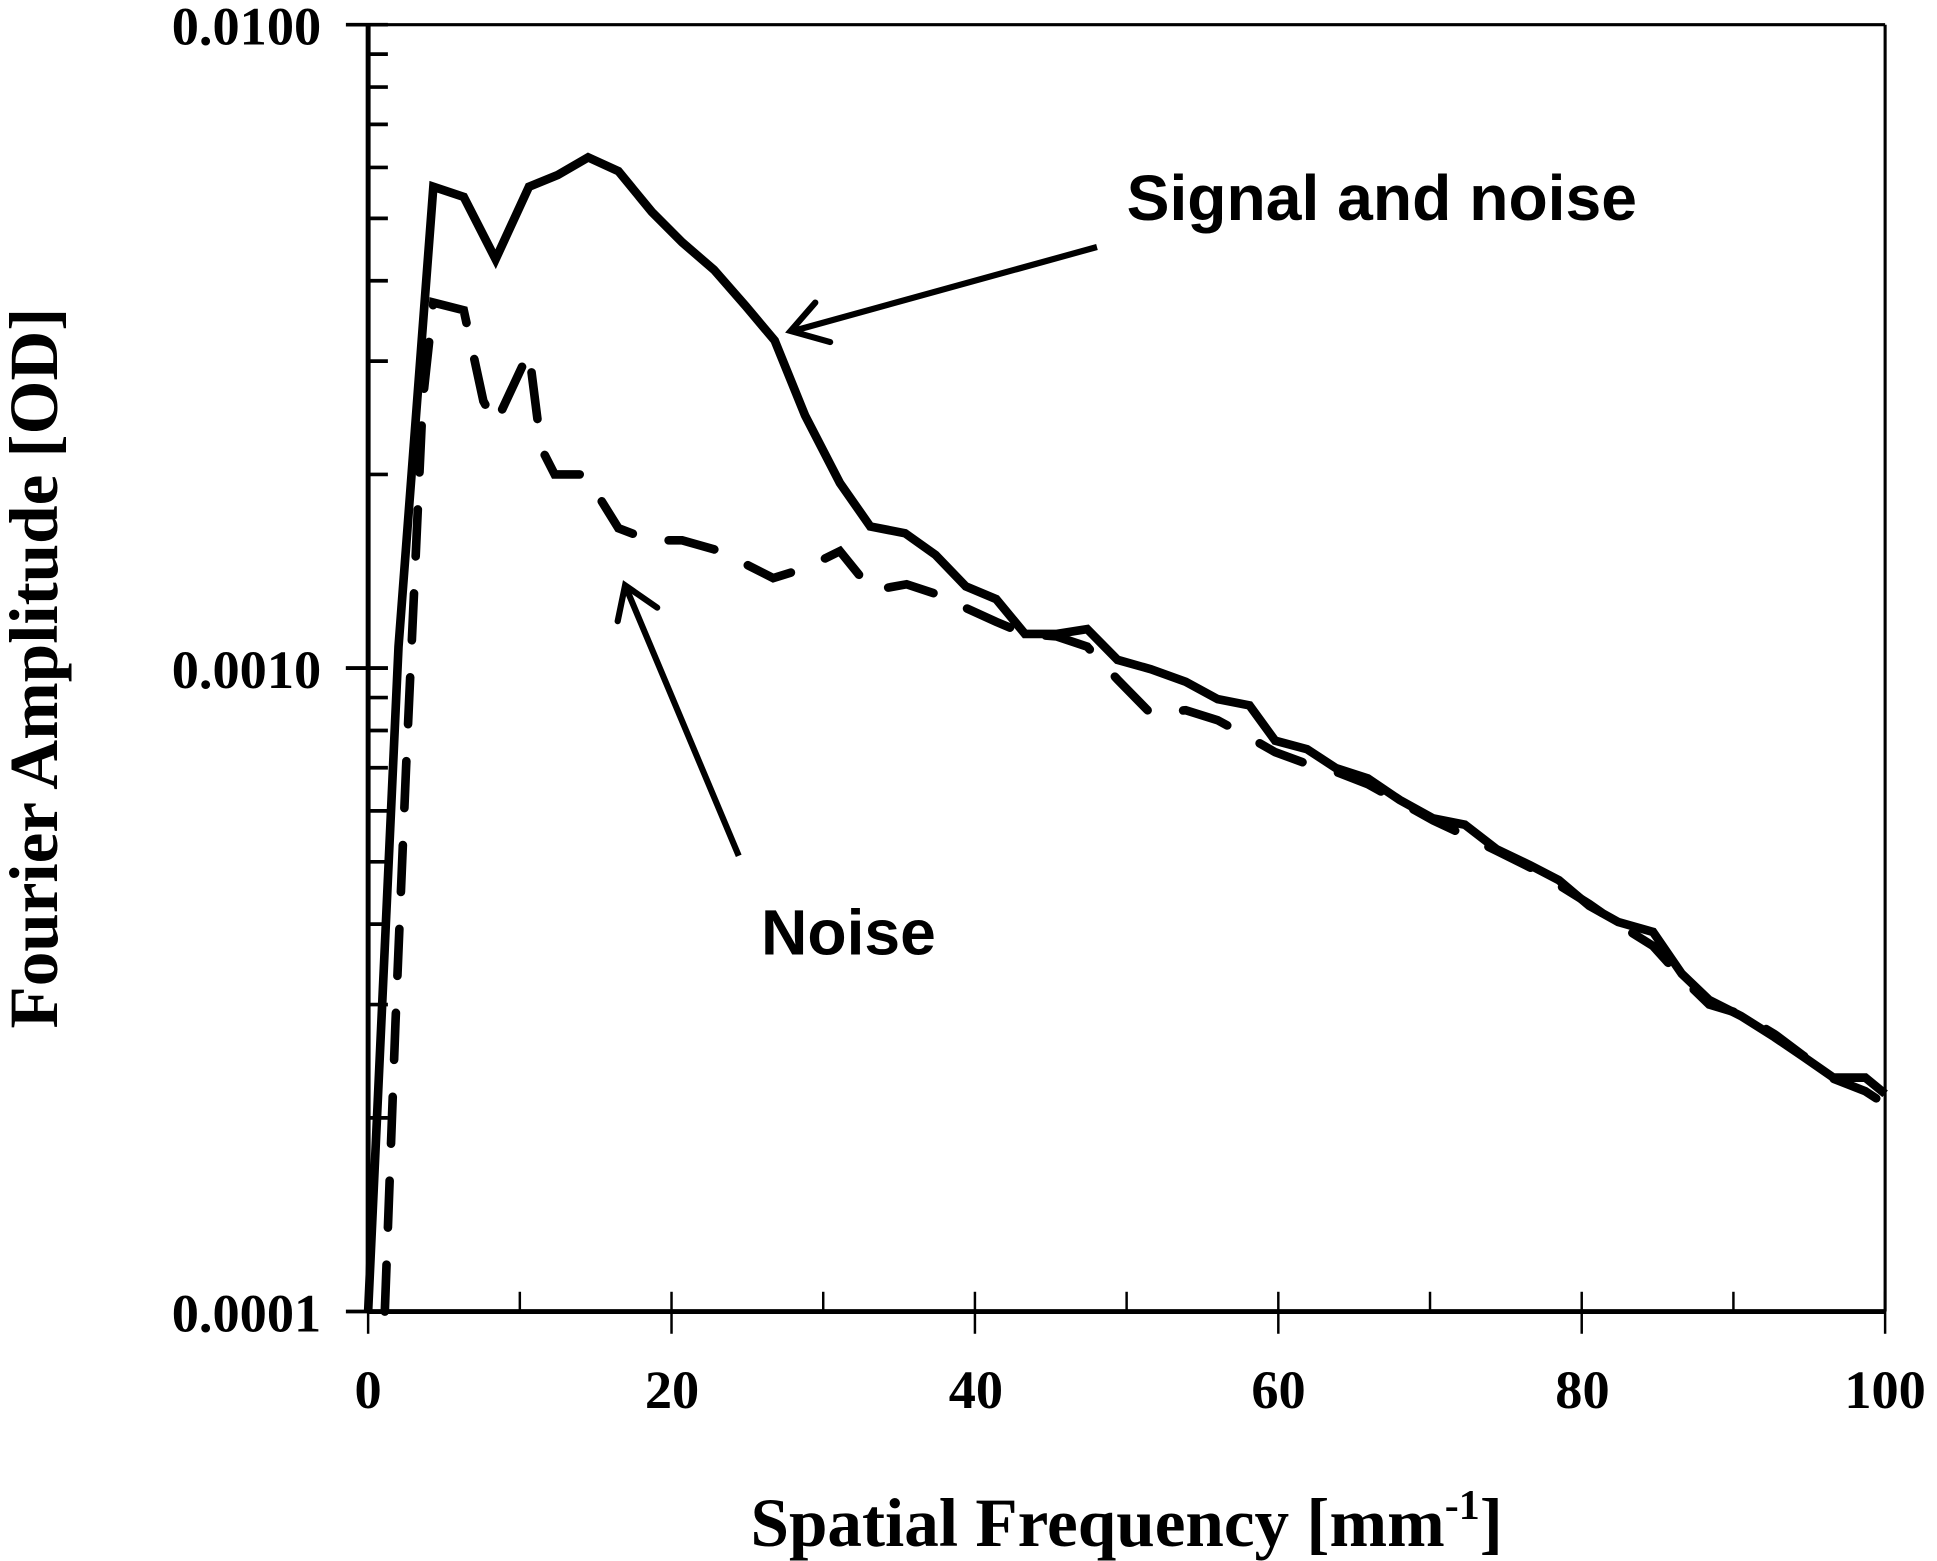 The width and height of the screenshot is (1937, 1561). Describe the element at coordinates (1582, 1390) in the screenshot. I see `x-tick-label-80: 80` at that location.